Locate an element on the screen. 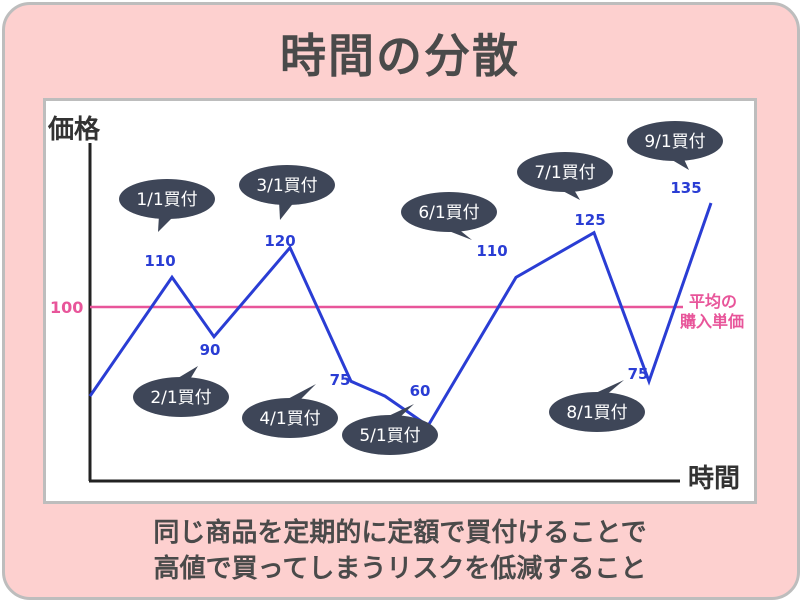 Image resolution: width=800 pixels, height=600 pixels. purchase-date-label-9: 9/1買付 is located at coordinates (674, 142).